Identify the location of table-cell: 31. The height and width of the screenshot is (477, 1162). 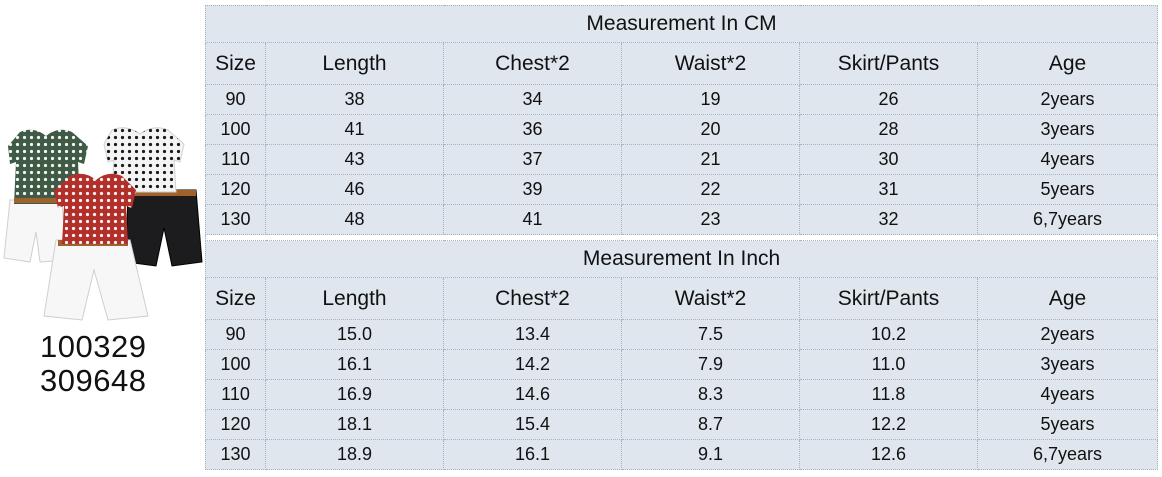
(888, 189).